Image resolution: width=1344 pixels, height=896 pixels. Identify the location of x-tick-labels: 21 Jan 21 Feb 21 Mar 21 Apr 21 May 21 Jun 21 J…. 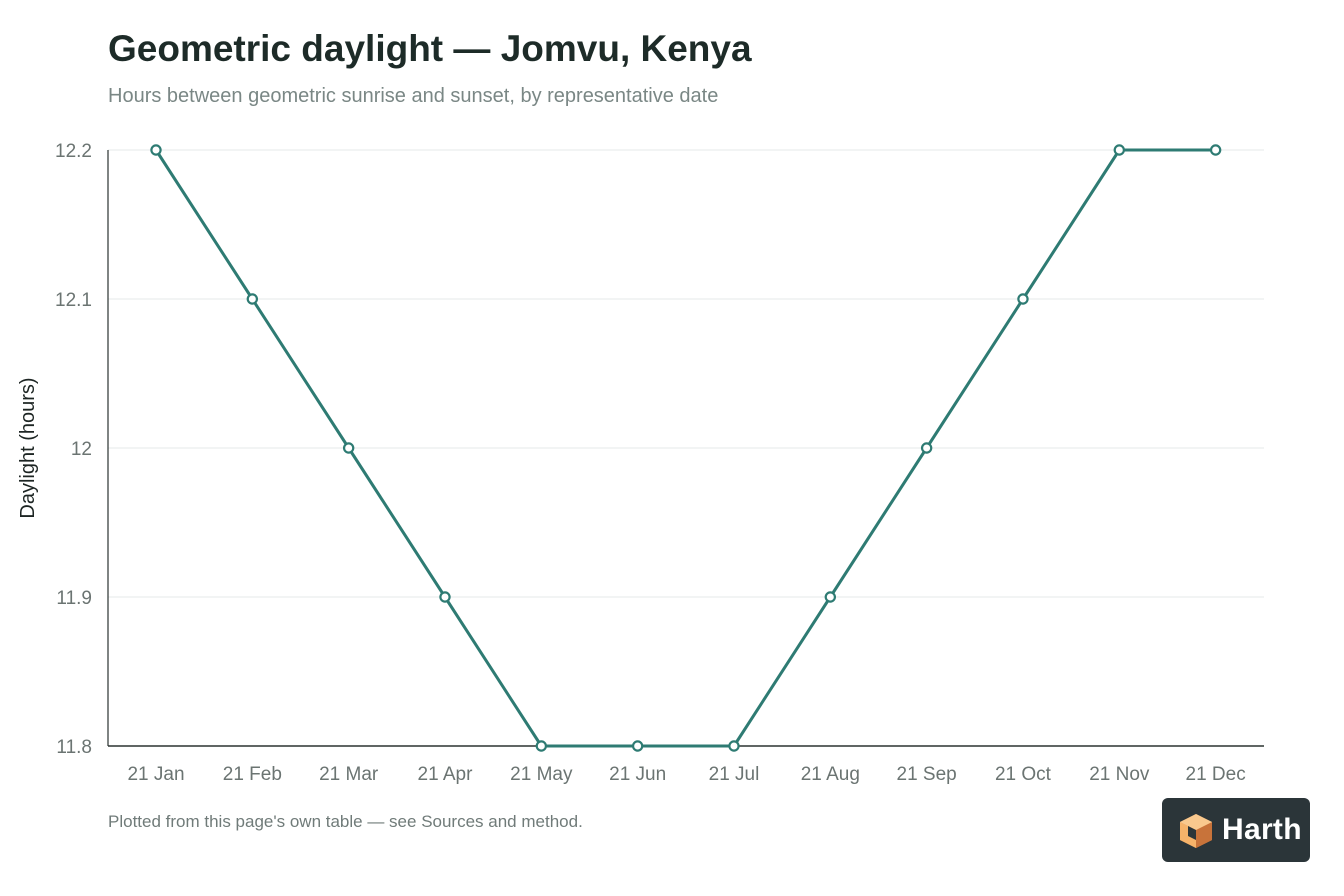
(686, 774).